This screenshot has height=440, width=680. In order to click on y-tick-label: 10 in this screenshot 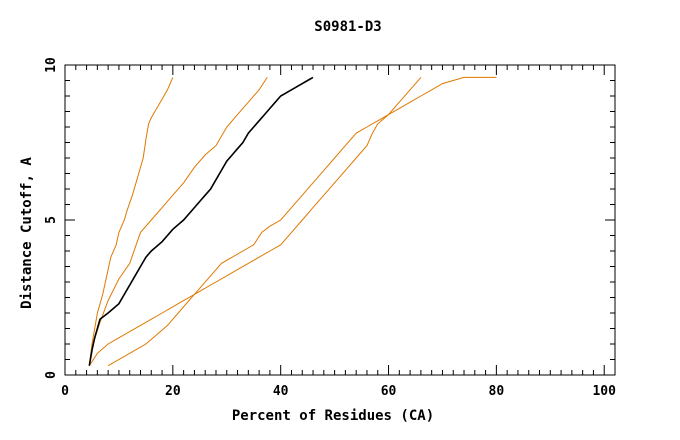, I will do `click(51, 65)`.